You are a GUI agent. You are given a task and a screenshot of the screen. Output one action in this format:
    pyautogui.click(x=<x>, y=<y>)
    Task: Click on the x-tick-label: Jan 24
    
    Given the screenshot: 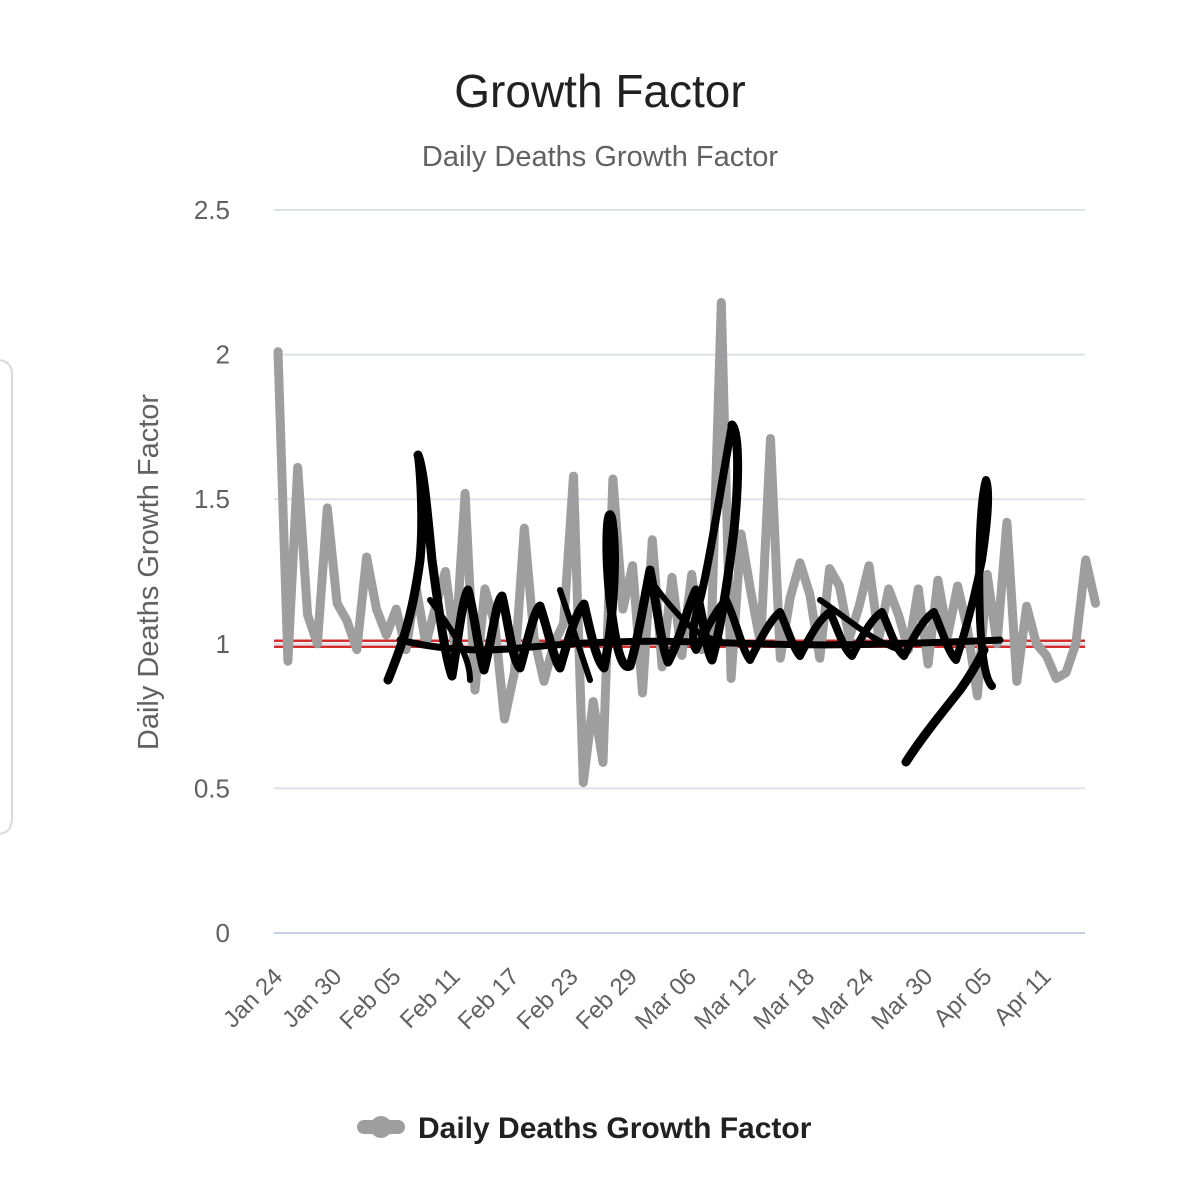 What is the action you would take?
    pyautogui.click(x=253, y=998)
    